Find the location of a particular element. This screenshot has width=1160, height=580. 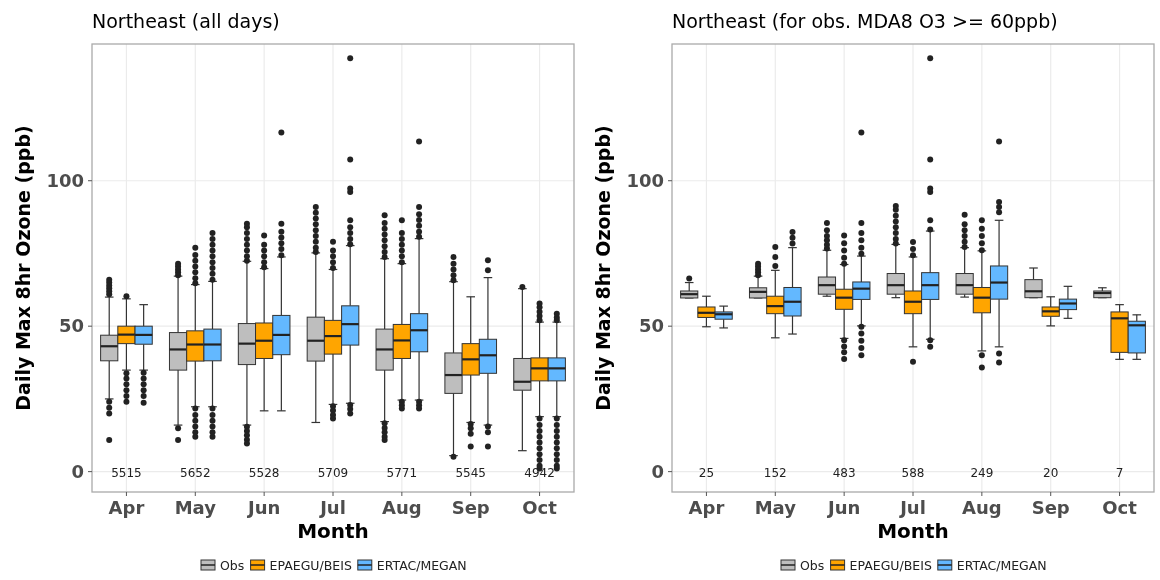

annotation: 5515 is located at coordinates (126, 472).